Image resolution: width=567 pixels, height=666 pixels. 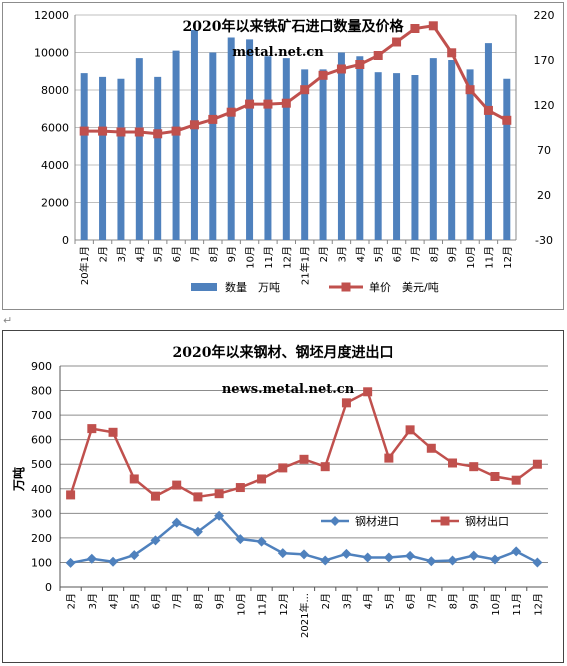 What do you see at coordinates (55, 128) in the screenshot?
I see `left-tick-label: 6000` at bounding box center [55, 128].